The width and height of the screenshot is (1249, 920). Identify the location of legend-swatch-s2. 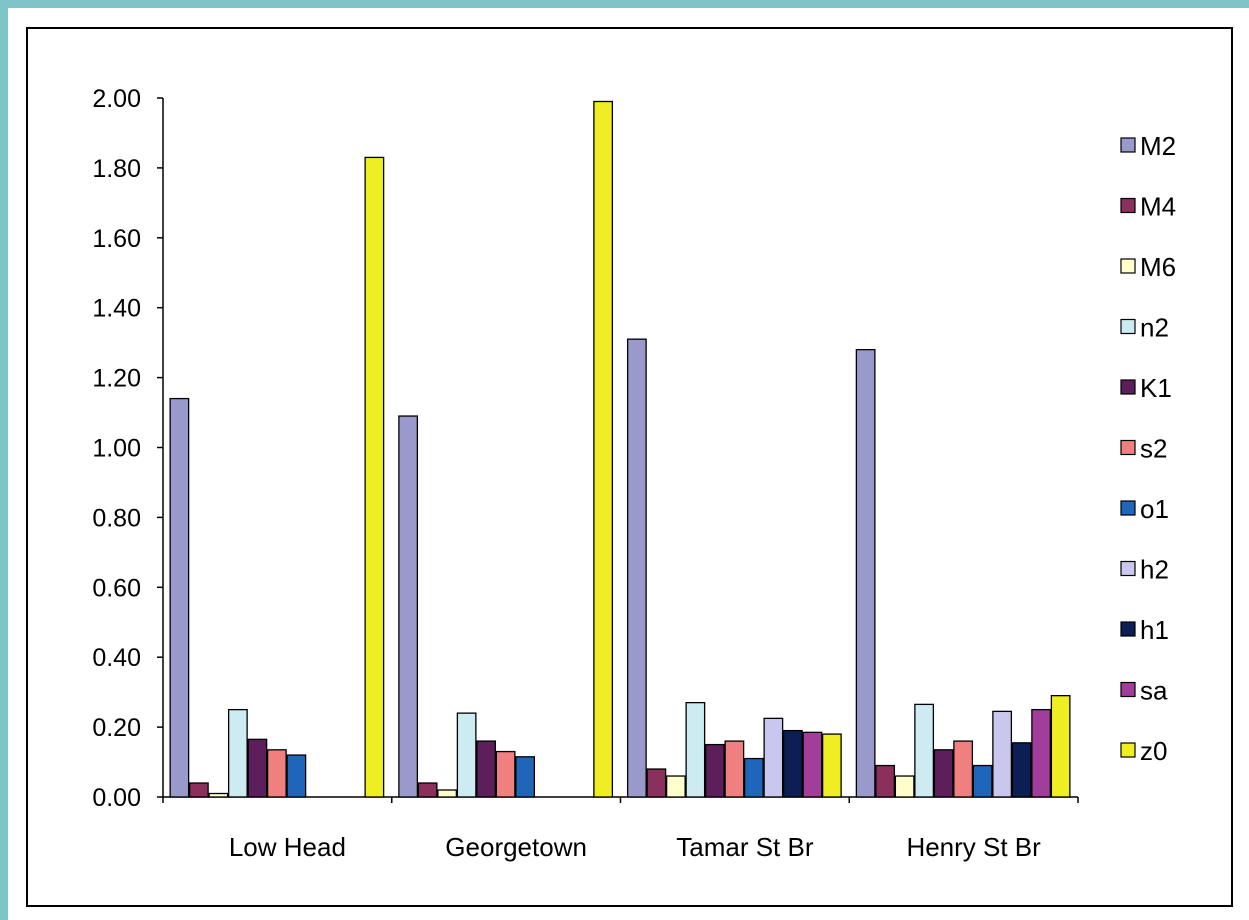
(1128, 447).